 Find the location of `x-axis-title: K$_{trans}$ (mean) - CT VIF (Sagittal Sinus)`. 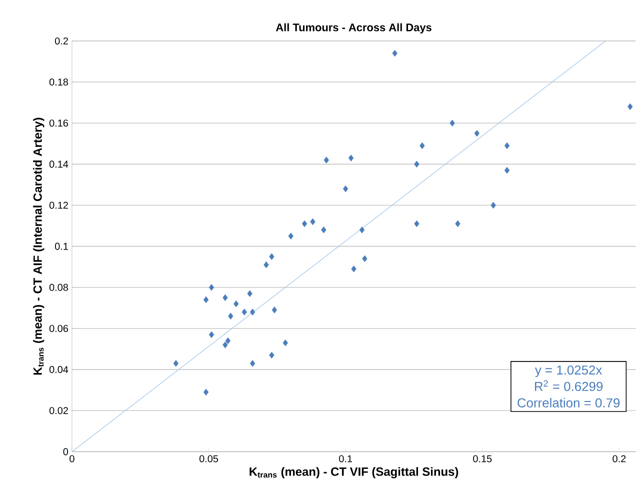

x-axis-title: K$_{trans}$ (mean) - CT VIF (Sagittal Sinus) is located at coordinates (354, 472).